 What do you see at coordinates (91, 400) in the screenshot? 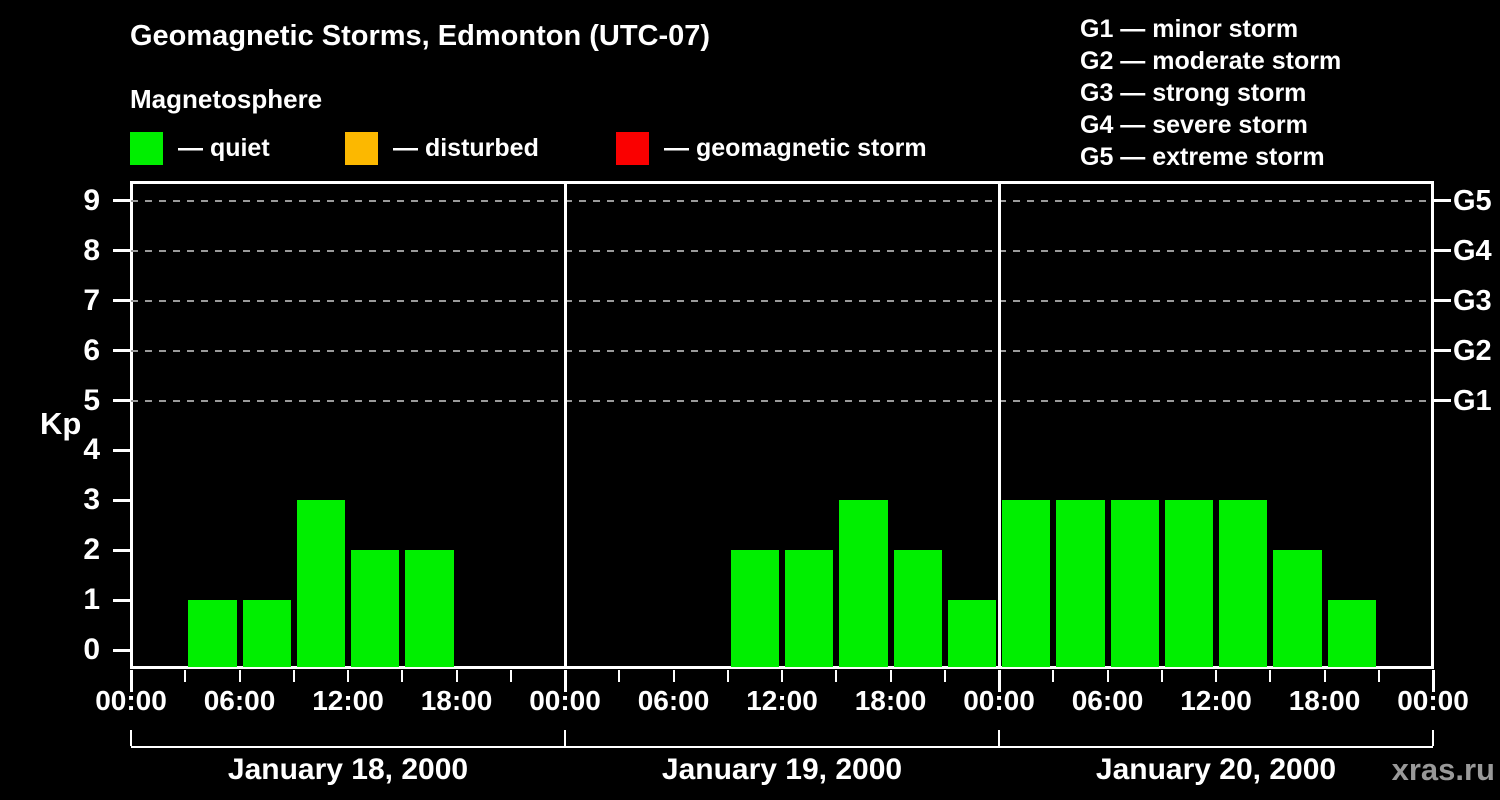
I see `kp-tick-label: 5` at bounding box center [91, 400].